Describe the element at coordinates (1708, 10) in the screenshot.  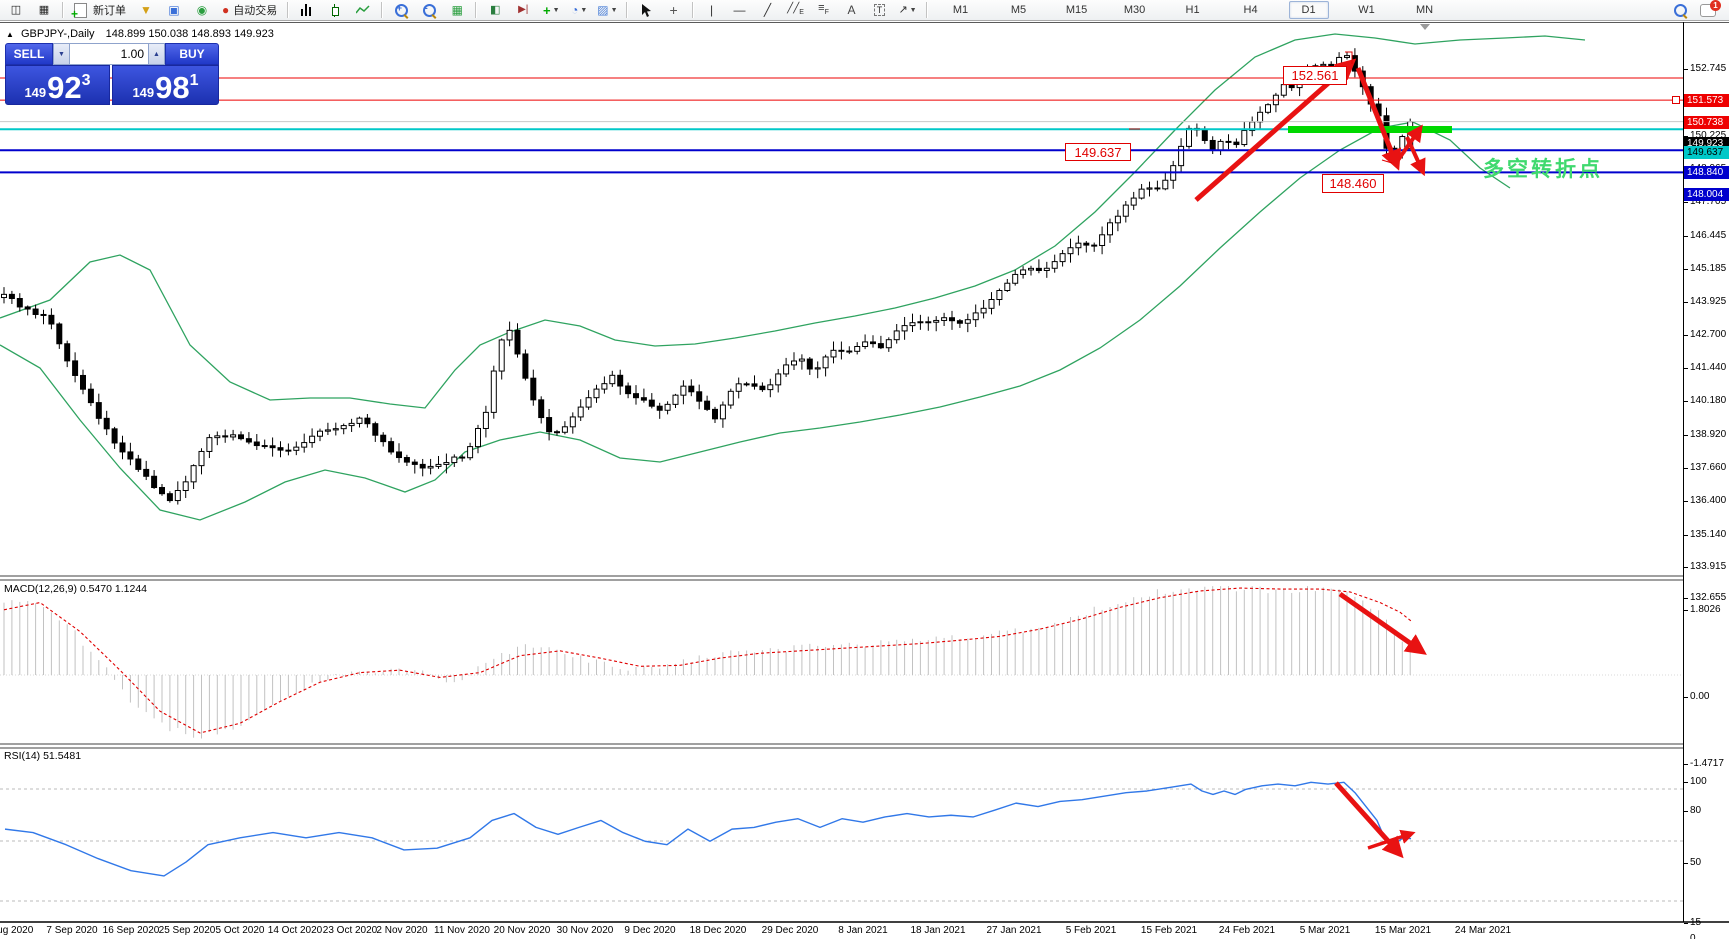
I see `notifications-button: 1` at that location.